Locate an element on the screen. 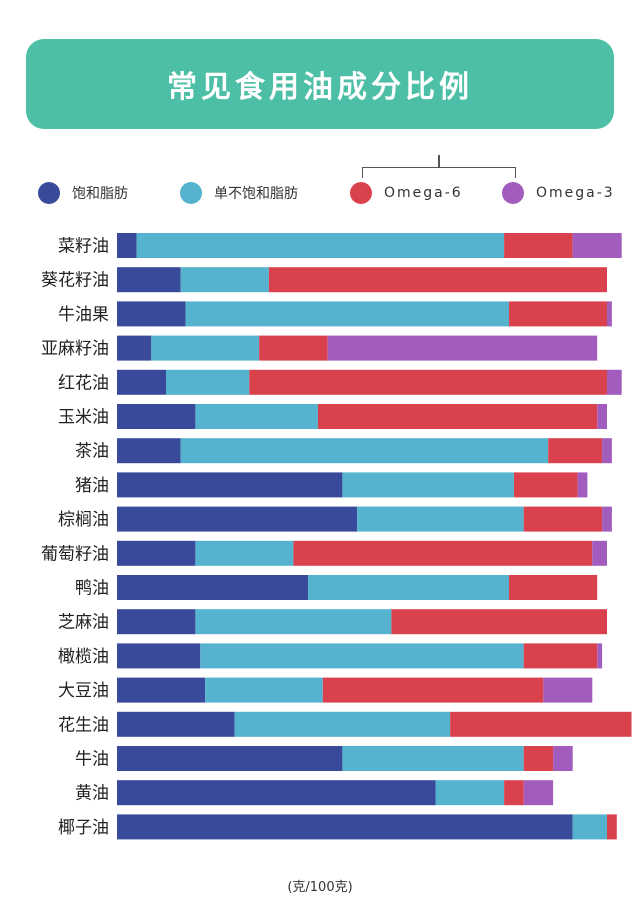 This screenshot has width=640, height=906. category-label: 鸭油 is located at coordinates (92, 589).